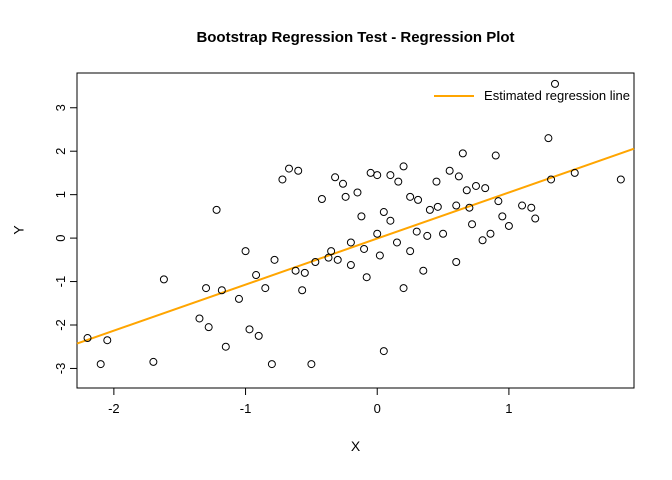 Image resolution: width=672 pixels, height=480 pixels. I want to click on x-axis-label: X, so click(355, 446).